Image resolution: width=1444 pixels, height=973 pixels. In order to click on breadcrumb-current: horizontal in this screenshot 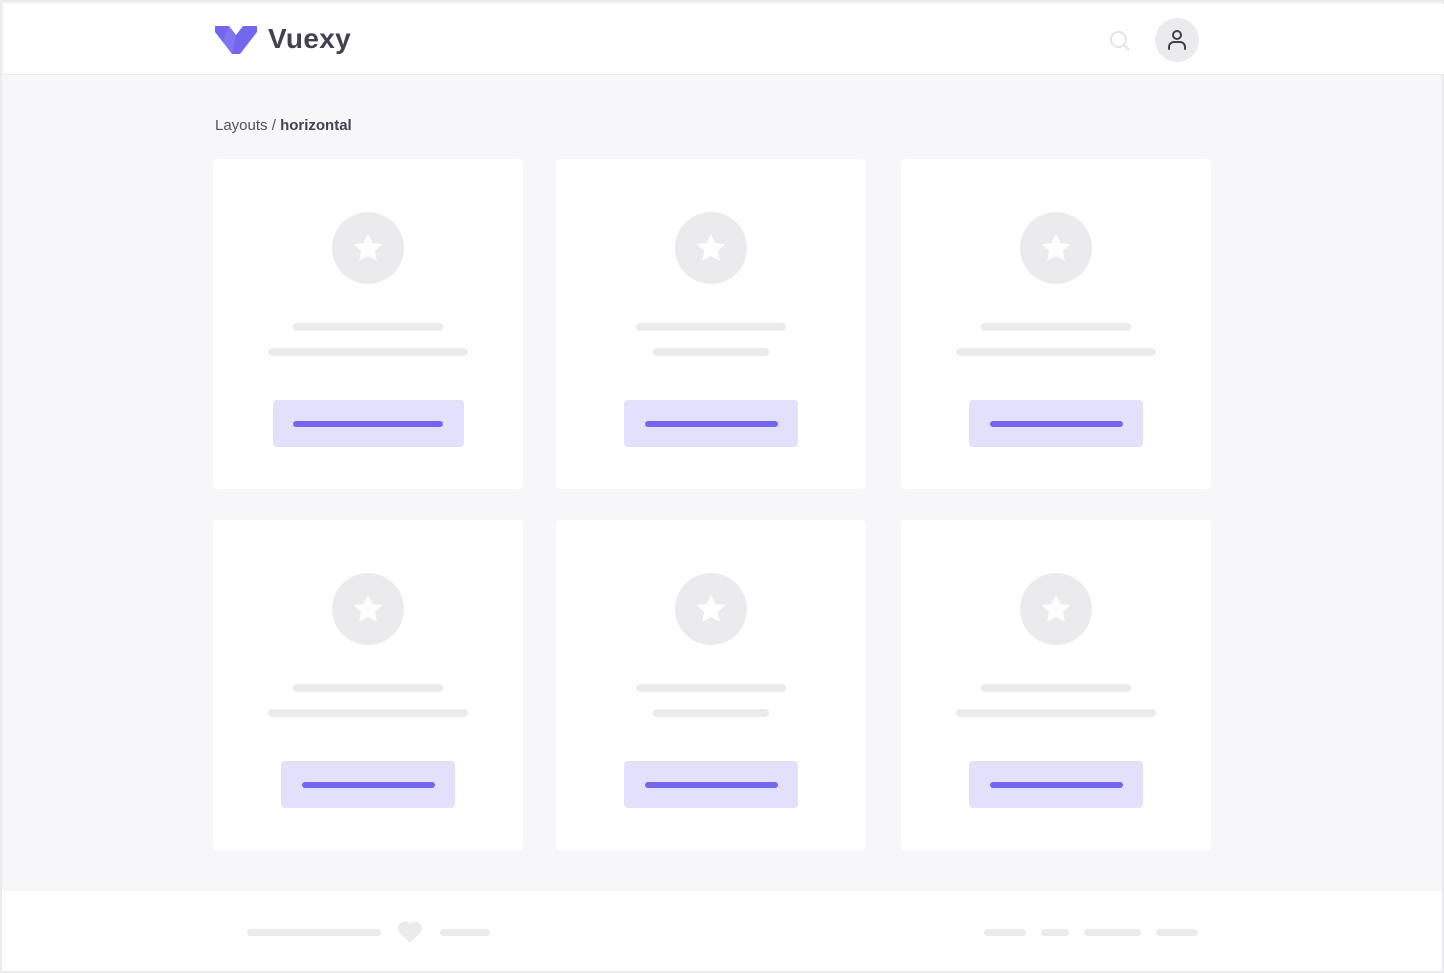, I will do `click(316, 125)`.